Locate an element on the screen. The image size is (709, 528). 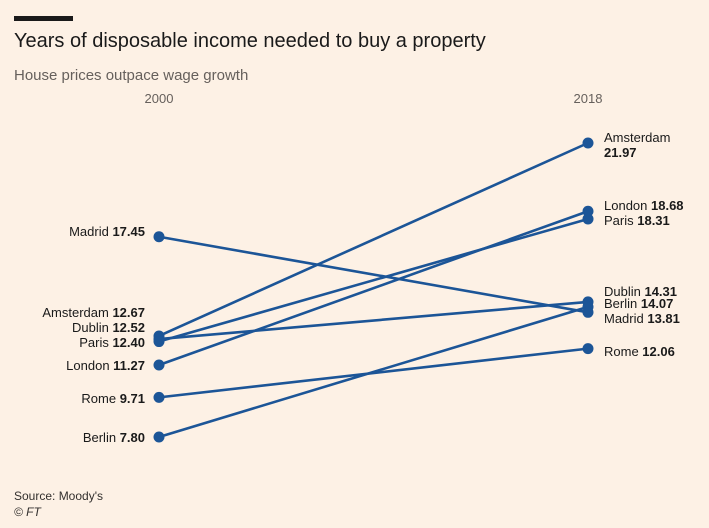
label-2000-amsterdam-name: Amsterdam is located at coordinates (77, 312).